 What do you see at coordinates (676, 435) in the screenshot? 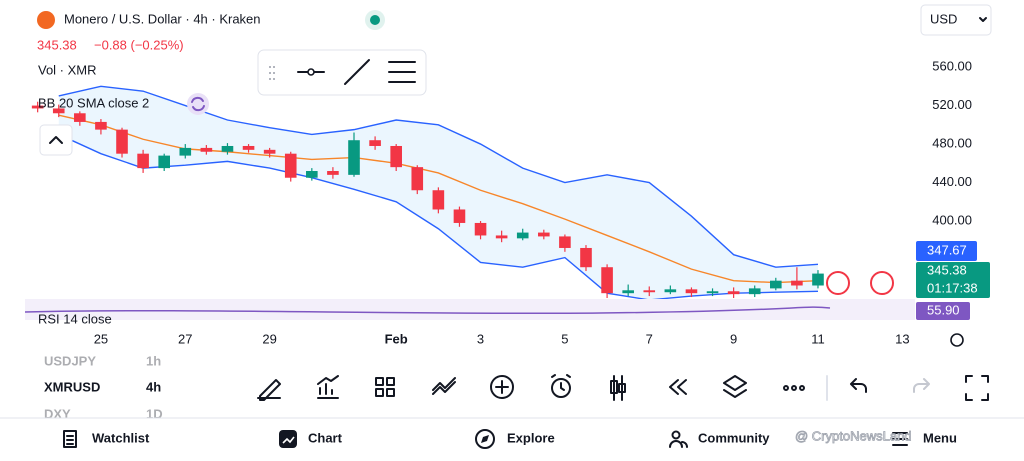
I see `community-glyph` at bounding box center [676, 435].